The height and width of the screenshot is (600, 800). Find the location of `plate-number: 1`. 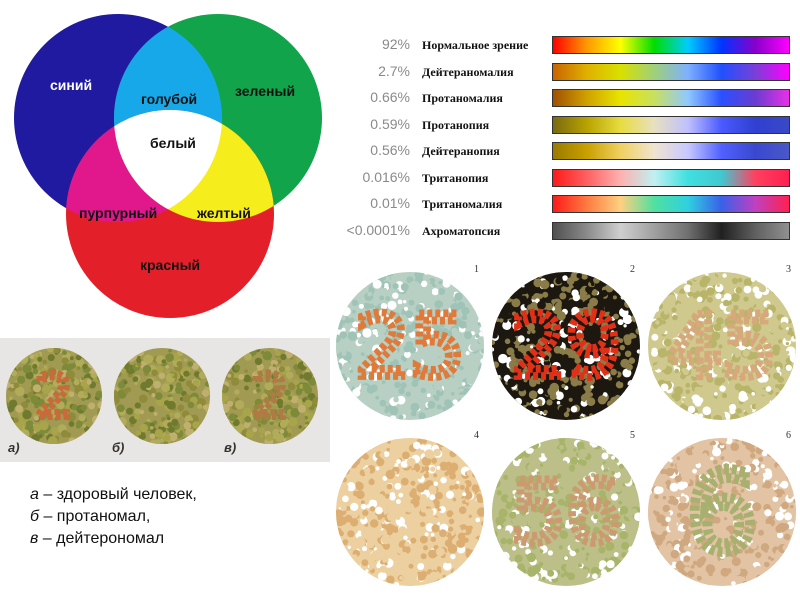

plate-number: 1 is located at coordinates (476, 269).